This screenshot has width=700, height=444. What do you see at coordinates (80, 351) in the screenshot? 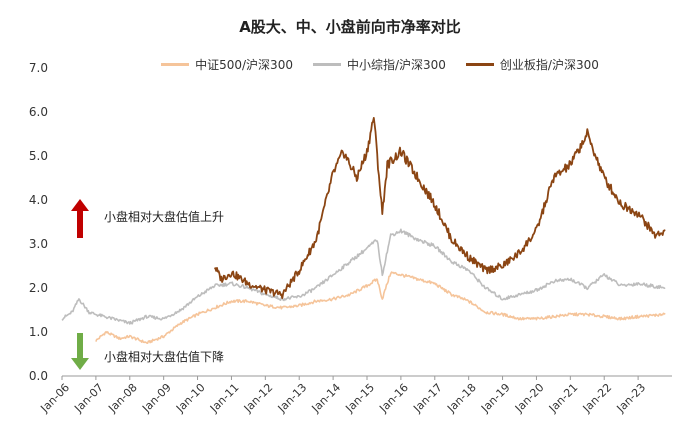
I see `arrow-down-icon` at bounding box center [80, 351].